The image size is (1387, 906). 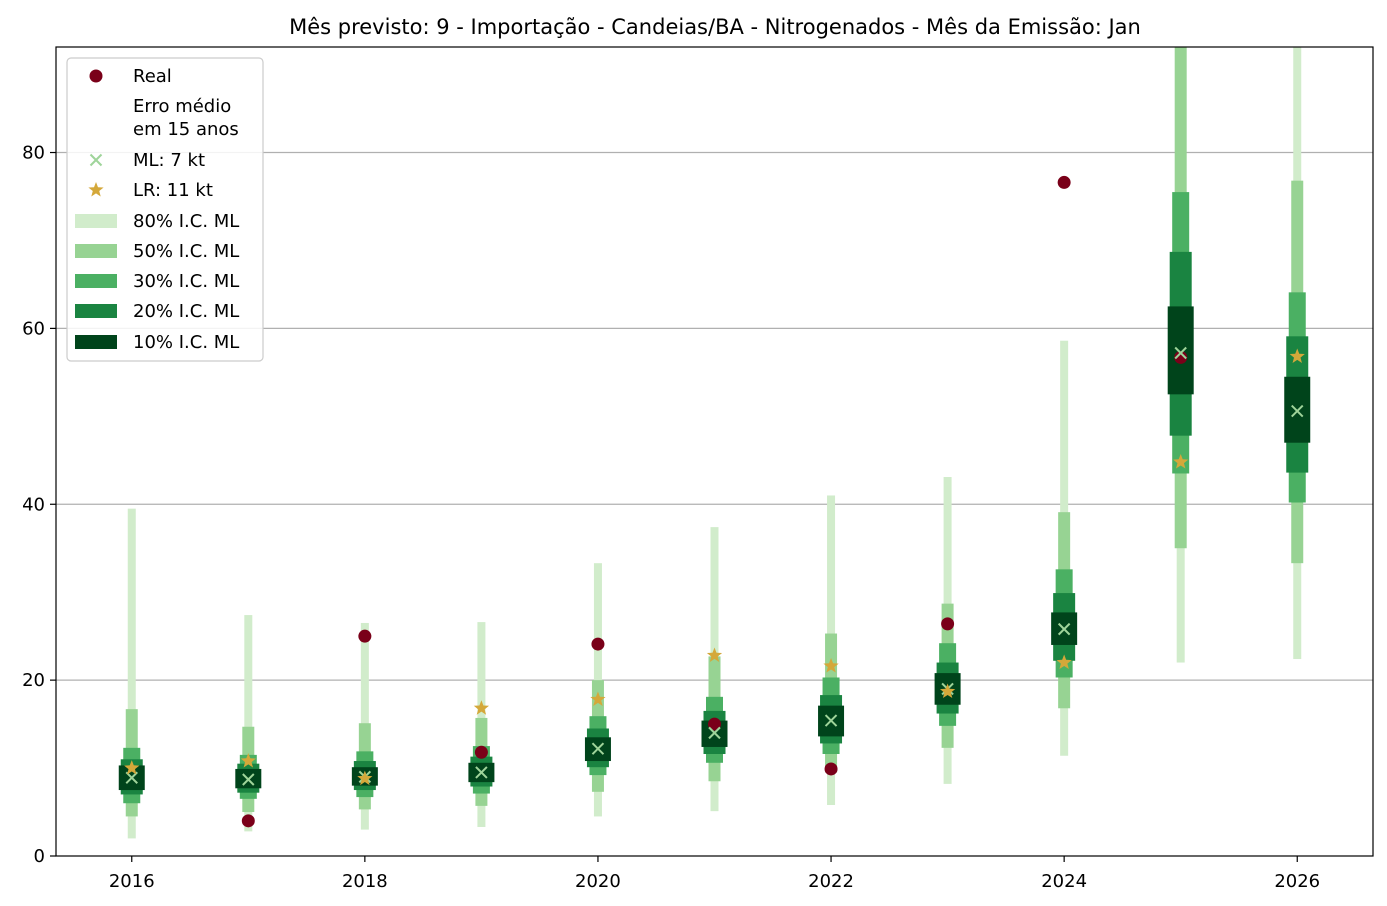 I want to click on legend-label: ML: 7 kt, so click(x=169, y=160).